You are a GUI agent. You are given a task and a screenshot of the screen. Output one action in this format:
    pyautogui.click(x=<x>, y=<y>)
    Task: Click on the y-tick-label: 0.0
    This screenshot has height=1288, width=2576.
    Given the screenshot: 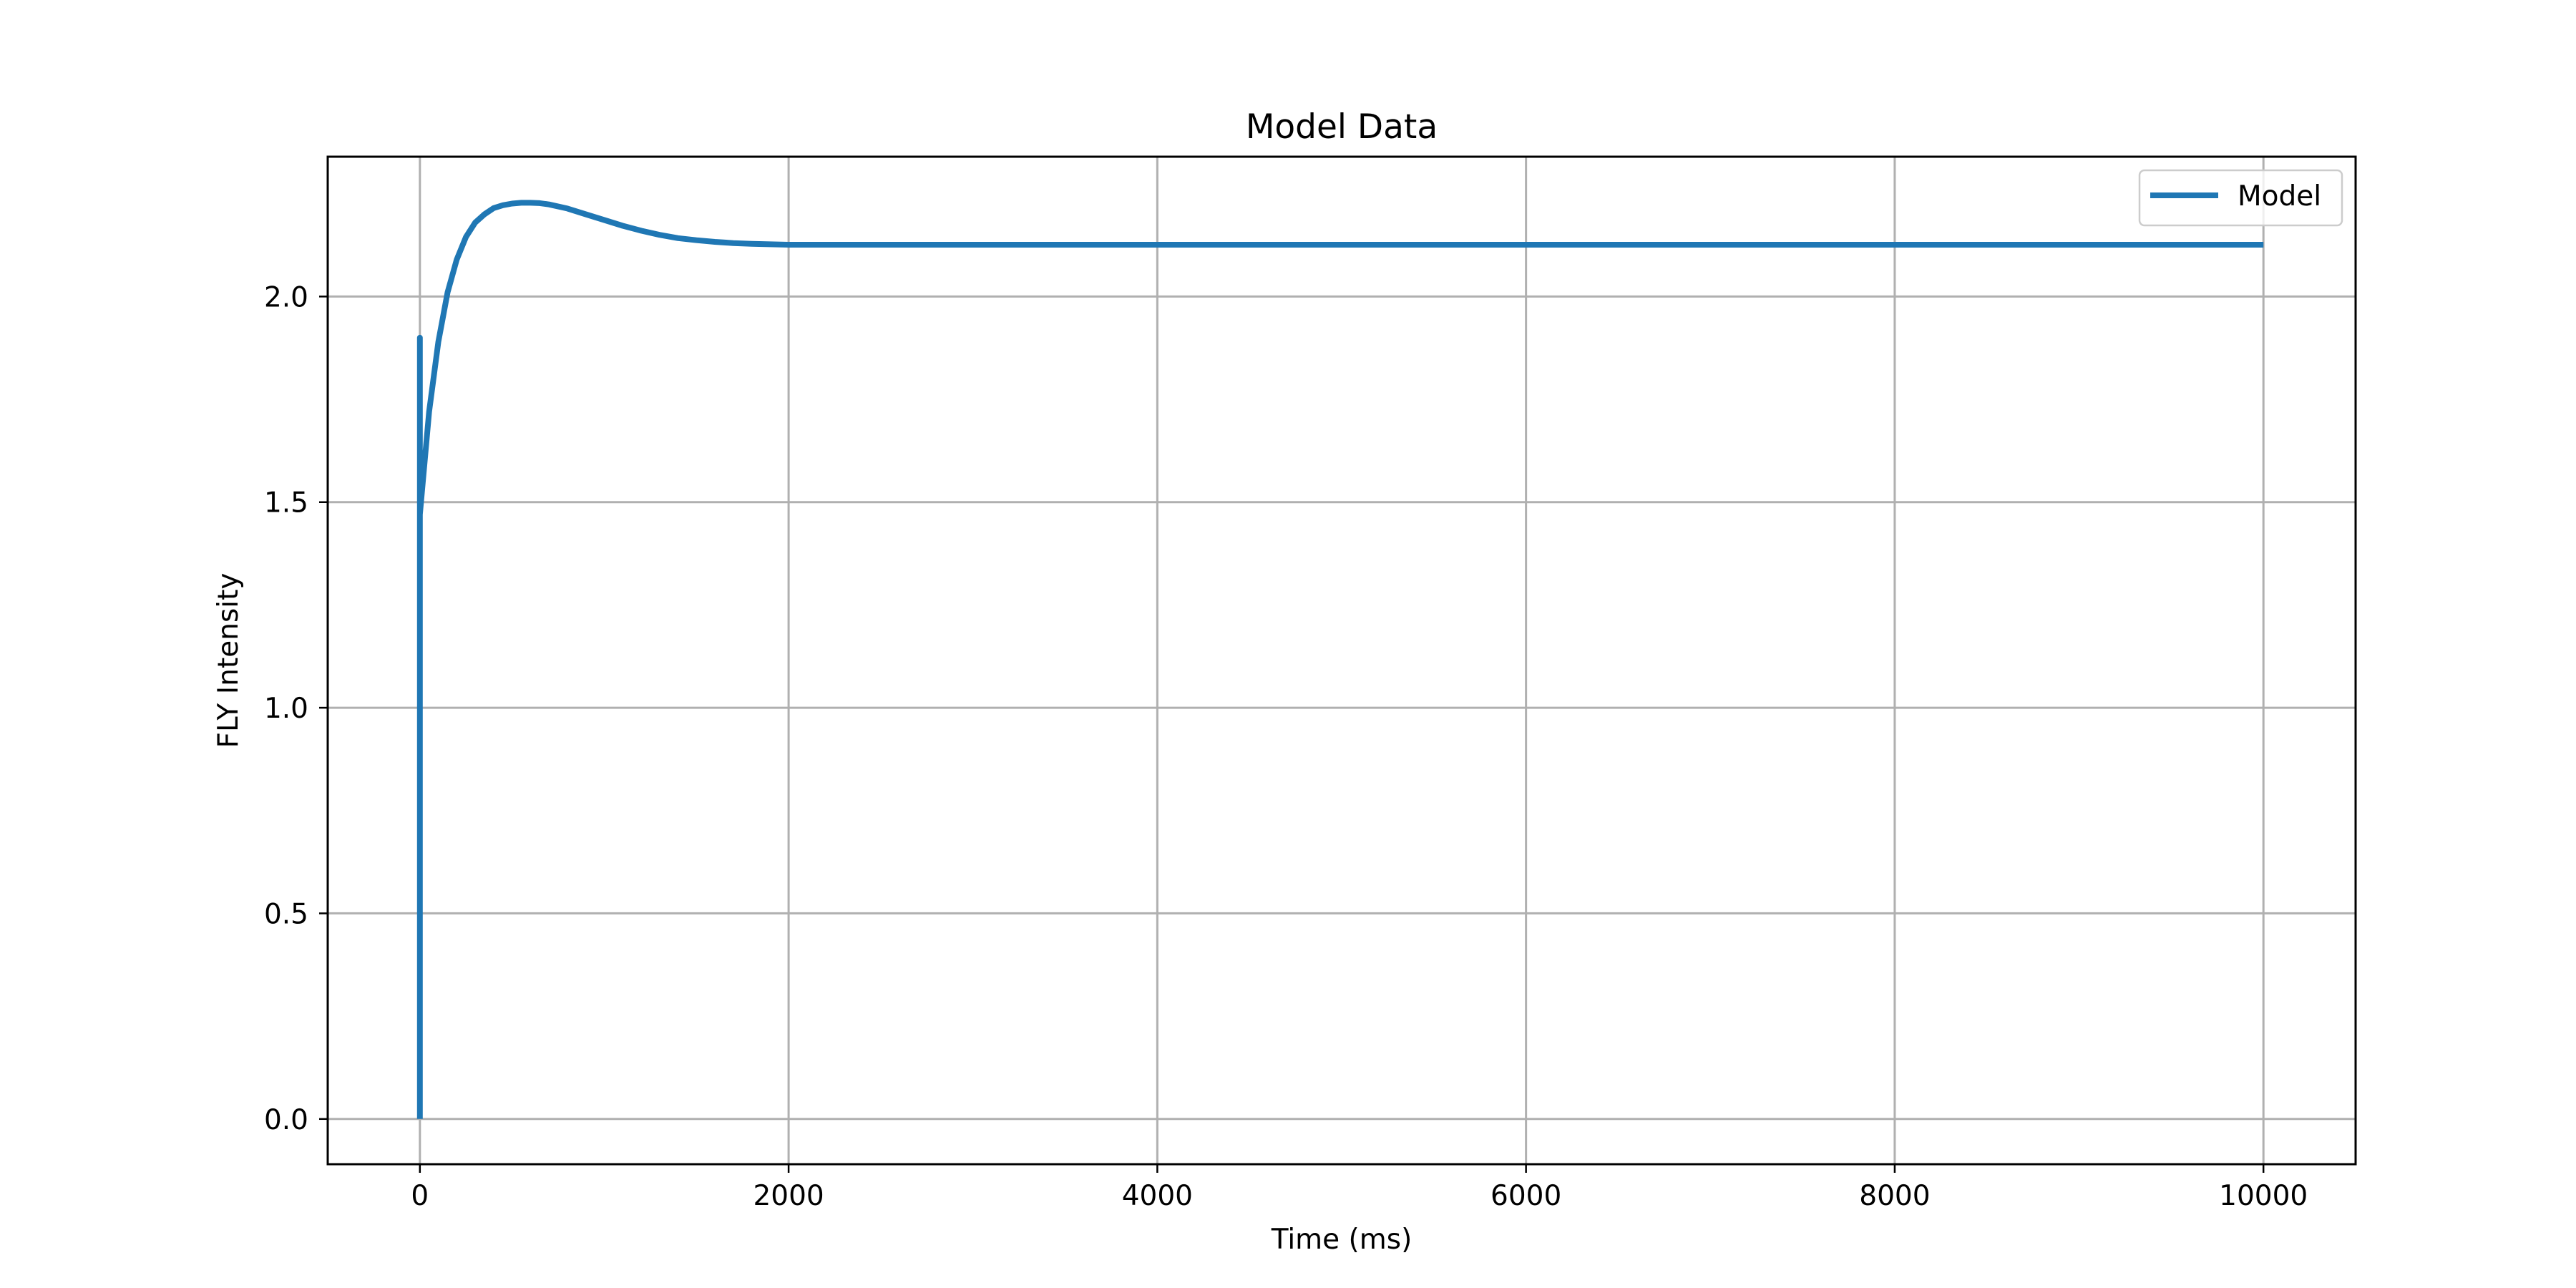 What is the action you would take?
    pyautogui.click(x=286, y=1120)
    